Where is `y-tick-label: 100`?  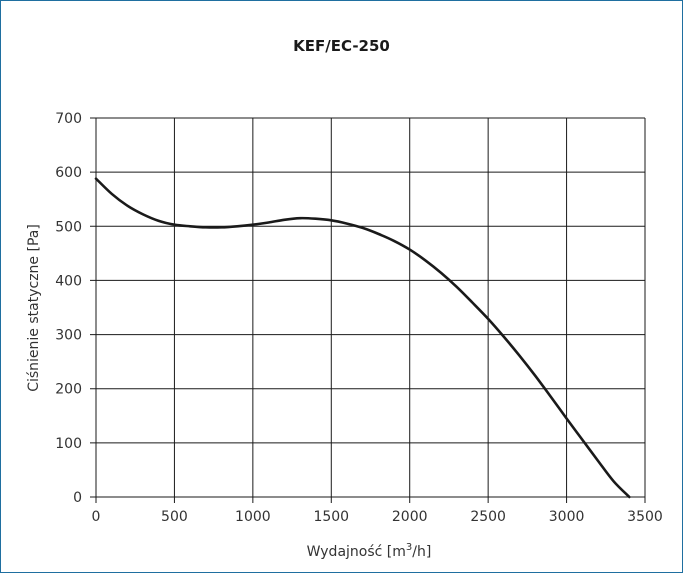 y-tick-label: 100 is located at coordinates (68, 444).